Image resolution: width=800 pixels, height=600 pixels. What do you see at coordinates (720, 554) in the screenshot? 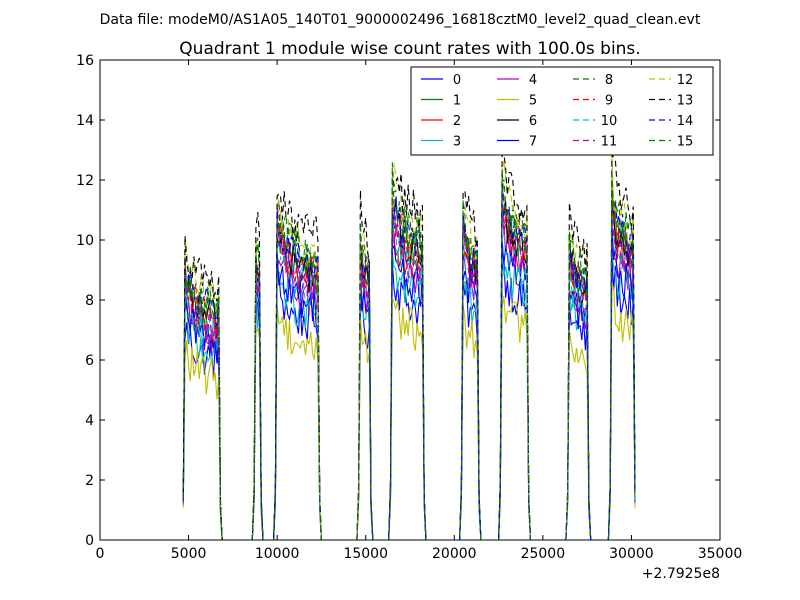
I see `x-tick-label: 35000` at bounding box center [720, 554].